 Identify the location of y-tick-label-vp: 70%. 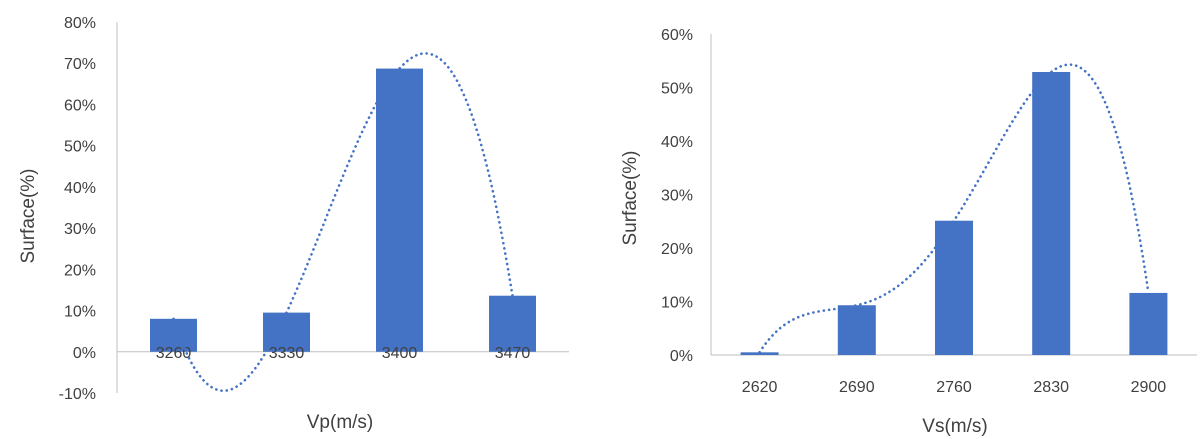
(80, 64).